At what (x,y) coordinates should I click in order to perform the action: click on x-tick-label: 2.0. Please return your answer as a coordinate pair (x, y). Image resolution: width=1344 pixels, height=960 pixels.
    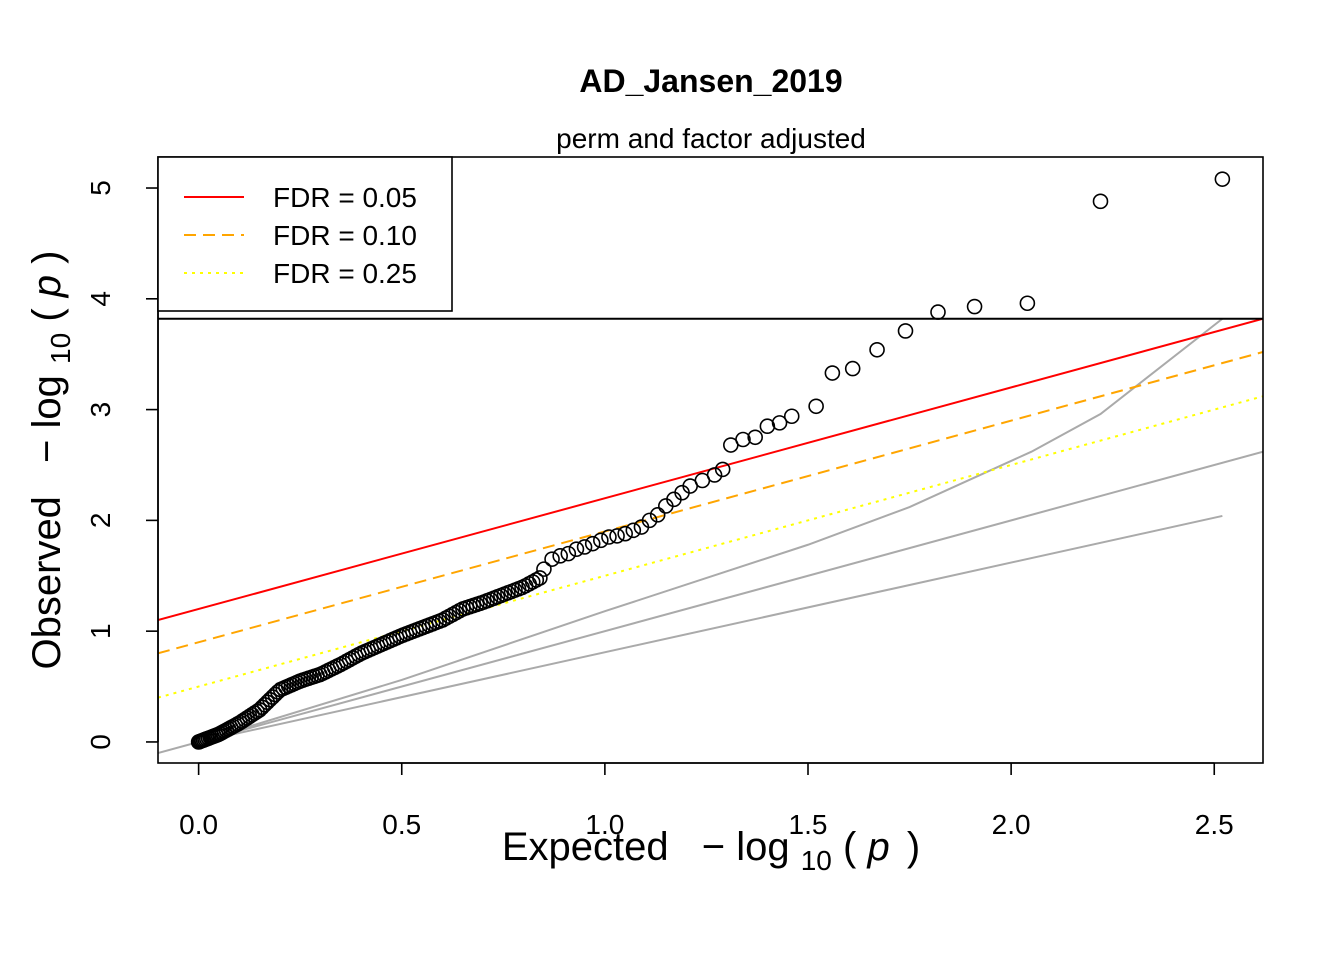
    Looking at the image, I should click on (1011, 824).